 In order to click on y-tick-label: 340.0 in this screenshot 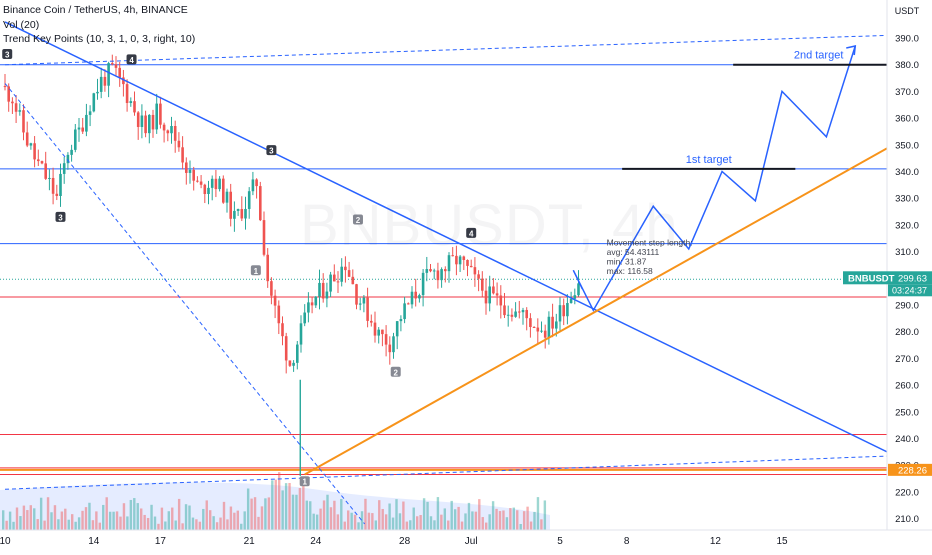, I will do `click(907, 172)`.